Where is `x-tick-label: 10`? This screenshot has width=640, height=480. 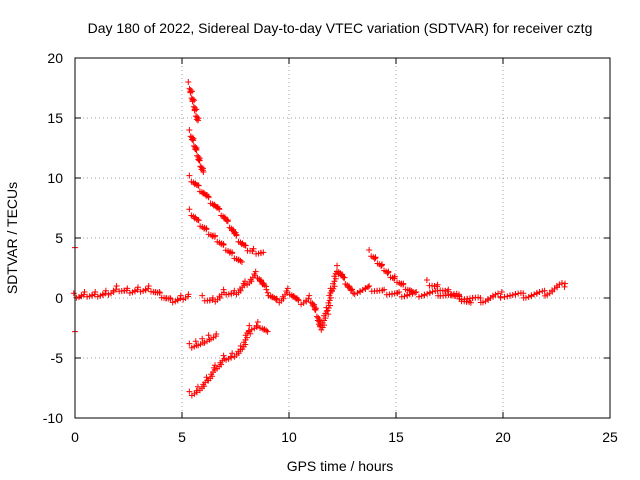
x-tick-label: 10 is located at coordinates (289, 437).